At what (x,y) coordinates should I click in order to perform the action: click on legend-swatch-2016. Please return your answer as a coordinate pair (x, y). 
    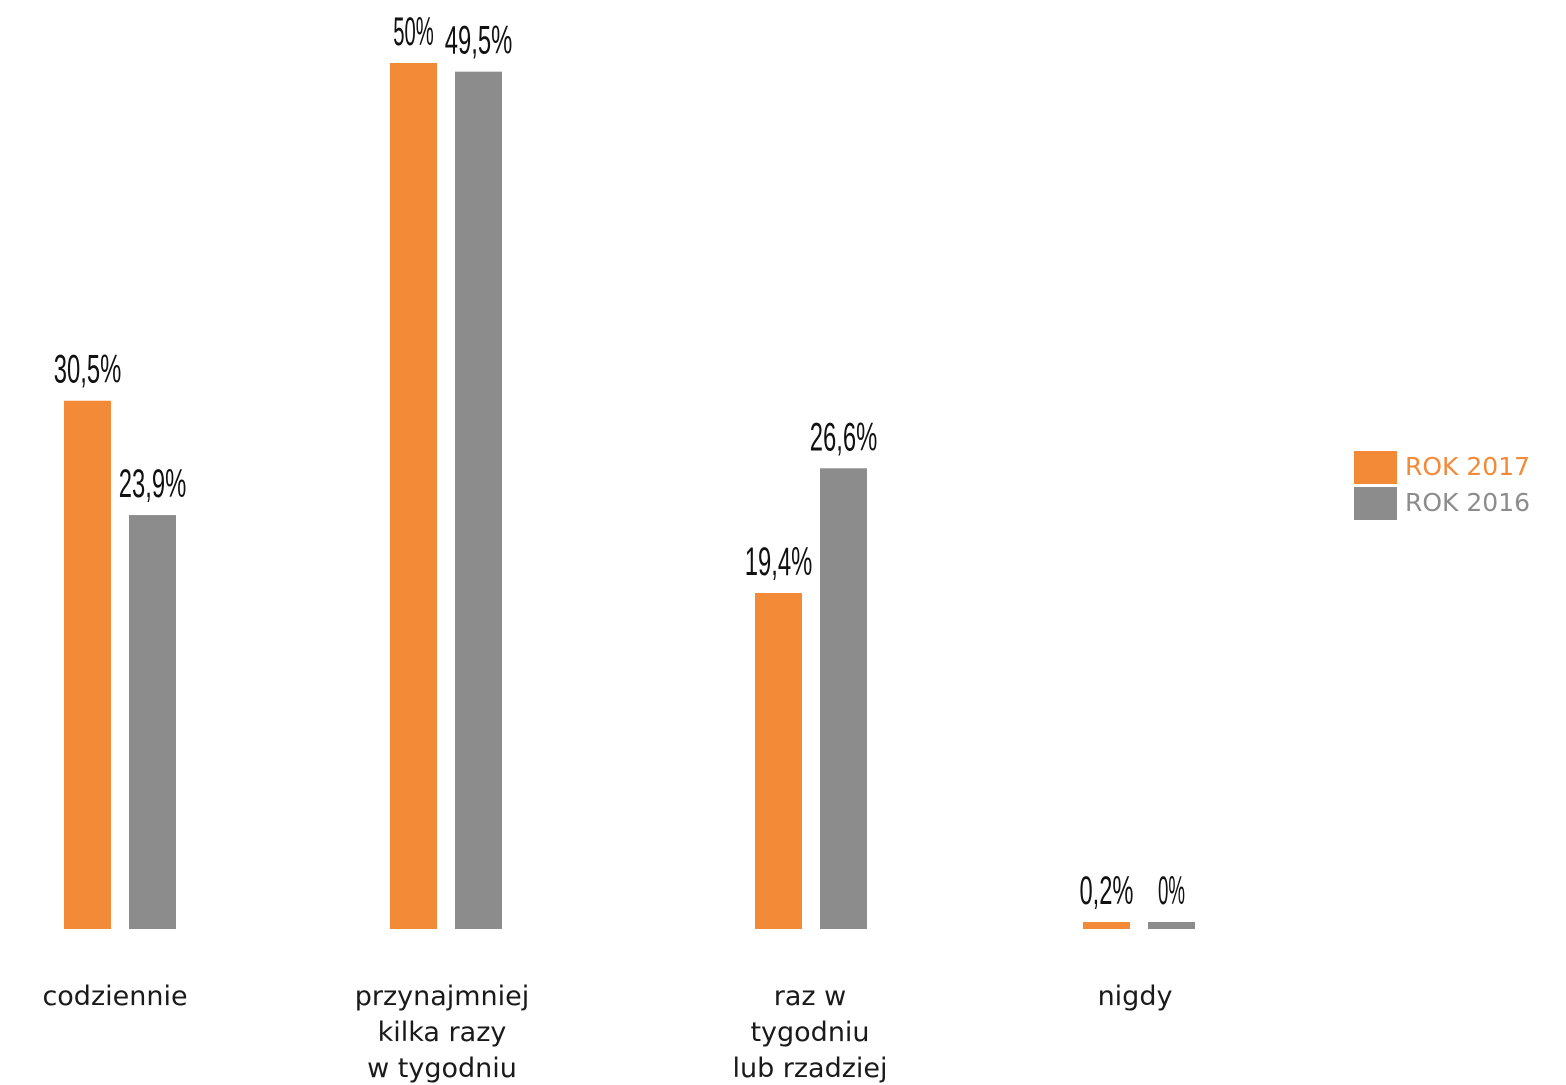
    Looking at the image, I should click on (1375, 503).